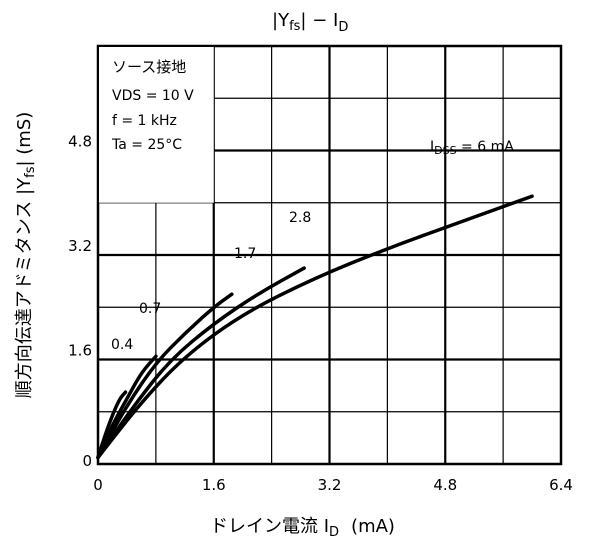 The height and width of the screenshot is (550, 591). What do you see at coordinates (472, 148) in the screenshot?
I see `series-label-idss: IDSS = 6 mA` at bounding box center [472, 148].